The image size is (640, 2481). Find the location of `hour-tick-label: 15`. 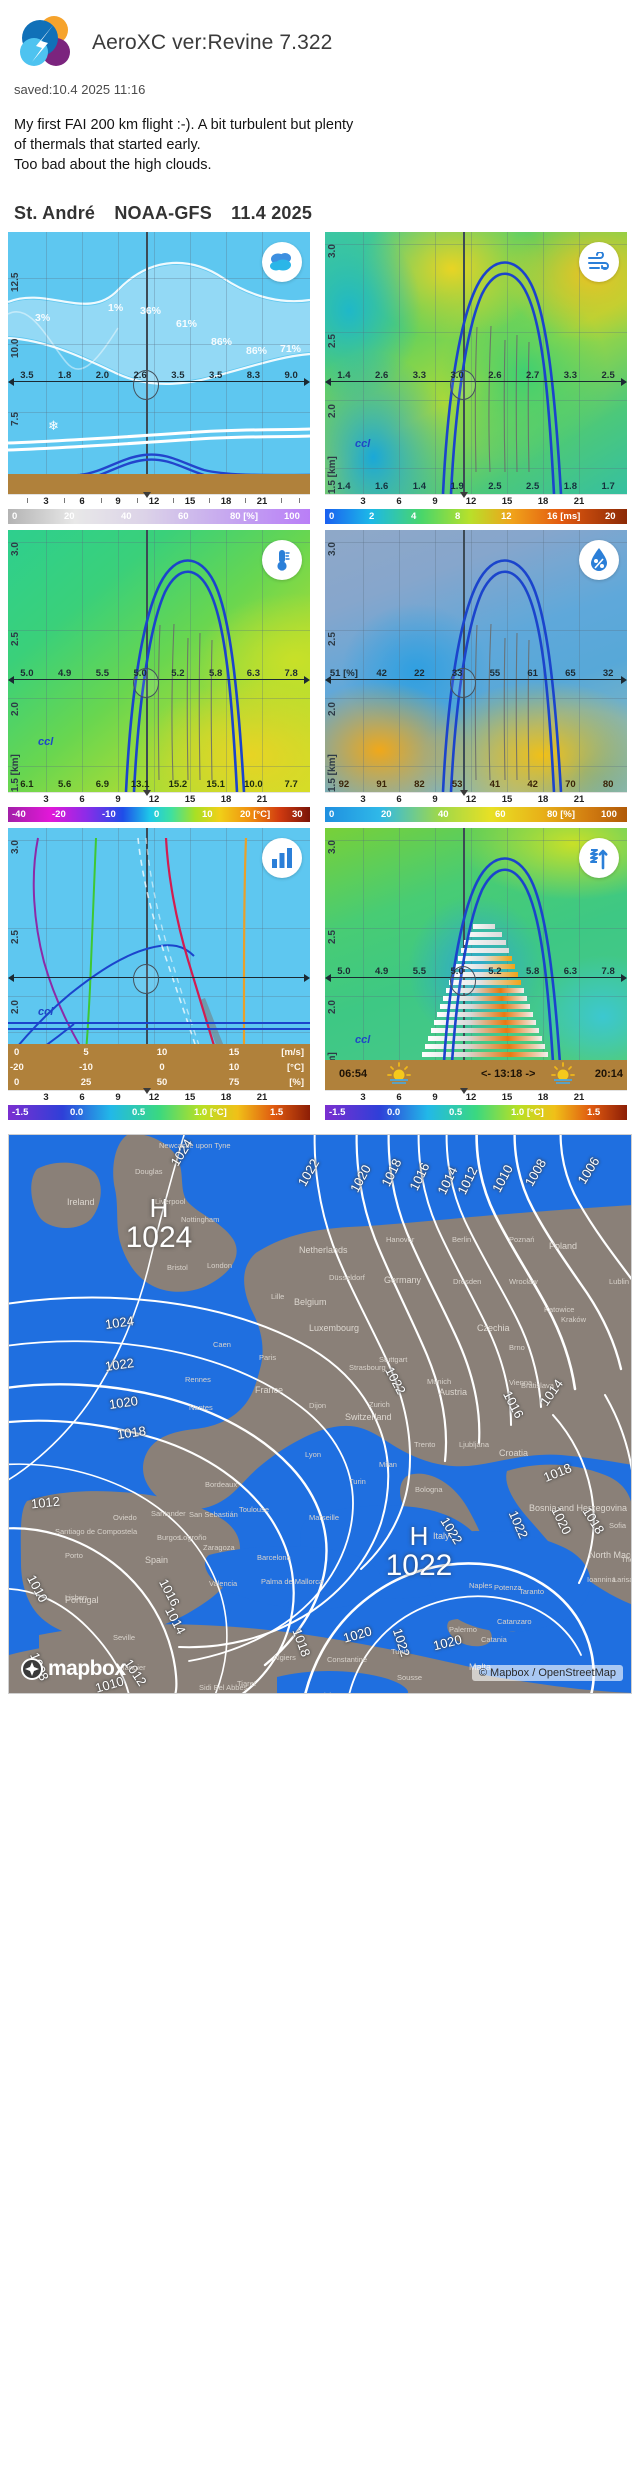

hour-tick-label: 15 is located at coordinates (507, 501).